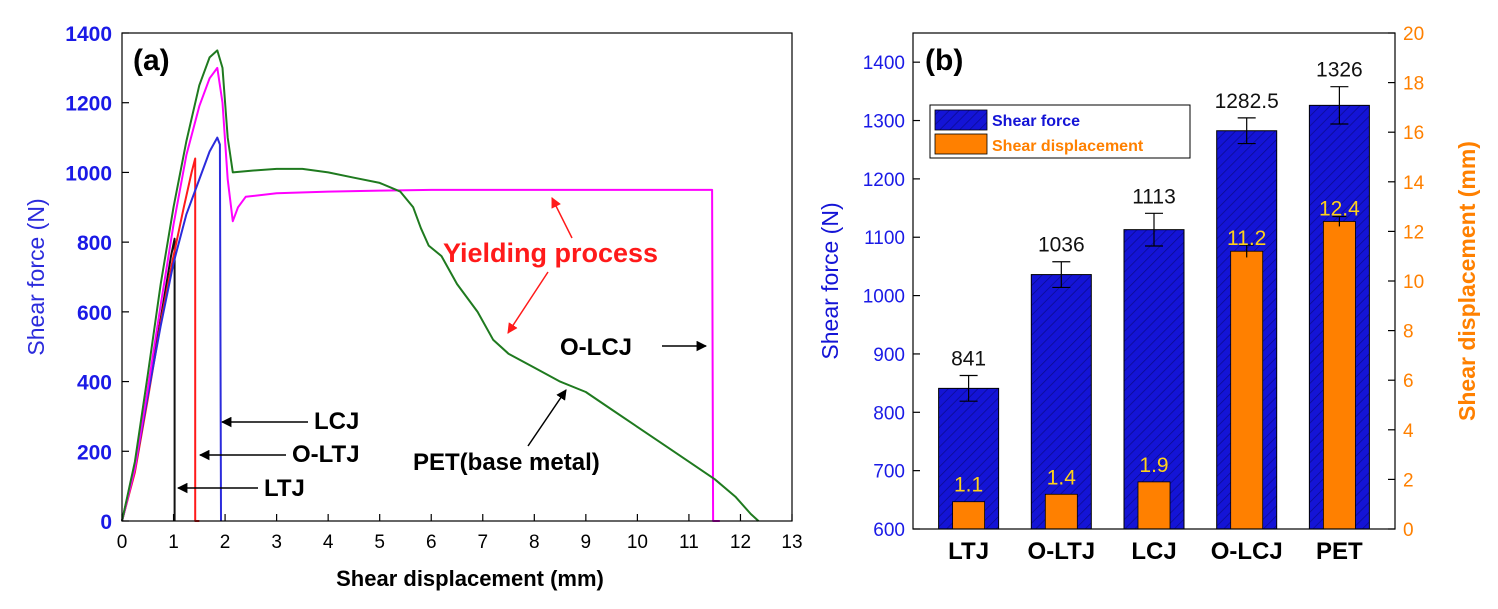 The height and width of the screenshot is (609, 1498). What do you see at coordinates (1408, 480) in the screenshot?
I see `right-tick-label: 2` at bounding box center [1408, 480].